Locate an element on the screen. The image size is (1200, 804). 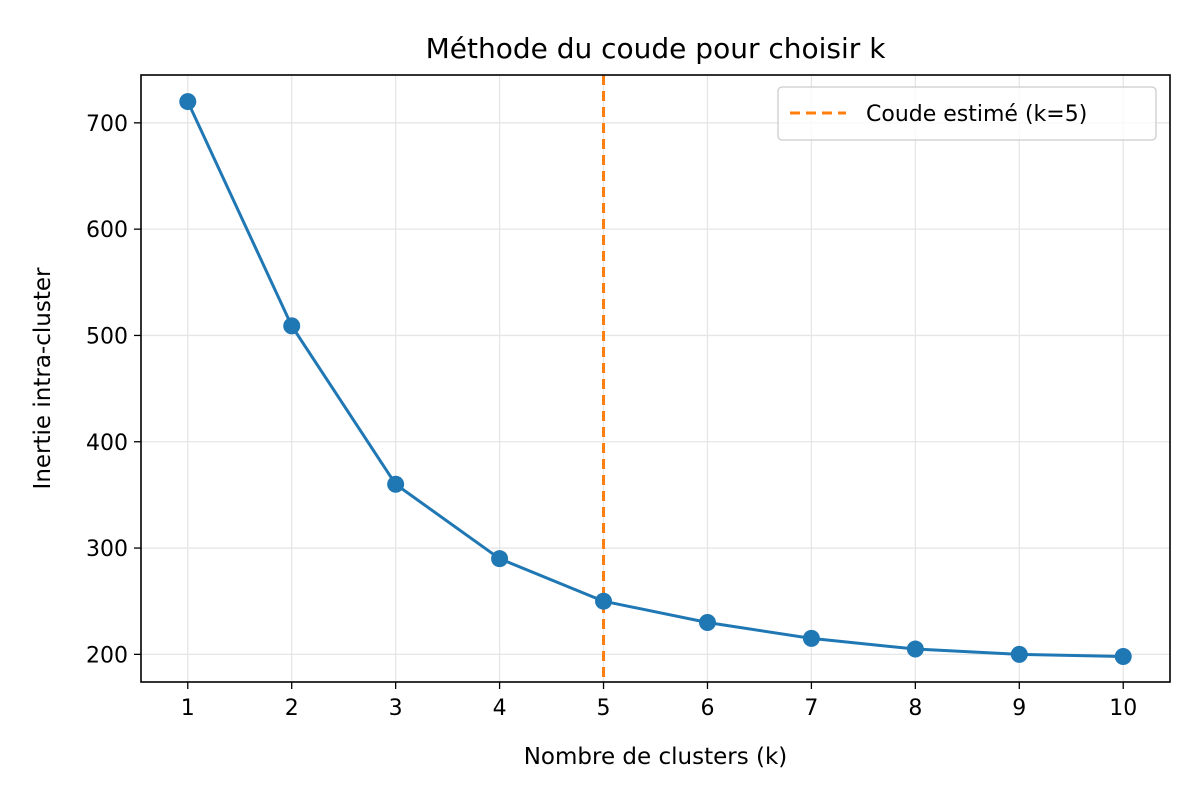
x-axis-ticks: 1 2 3 4 5 6 7 8 9 10 is located at coordinates (659, 701).